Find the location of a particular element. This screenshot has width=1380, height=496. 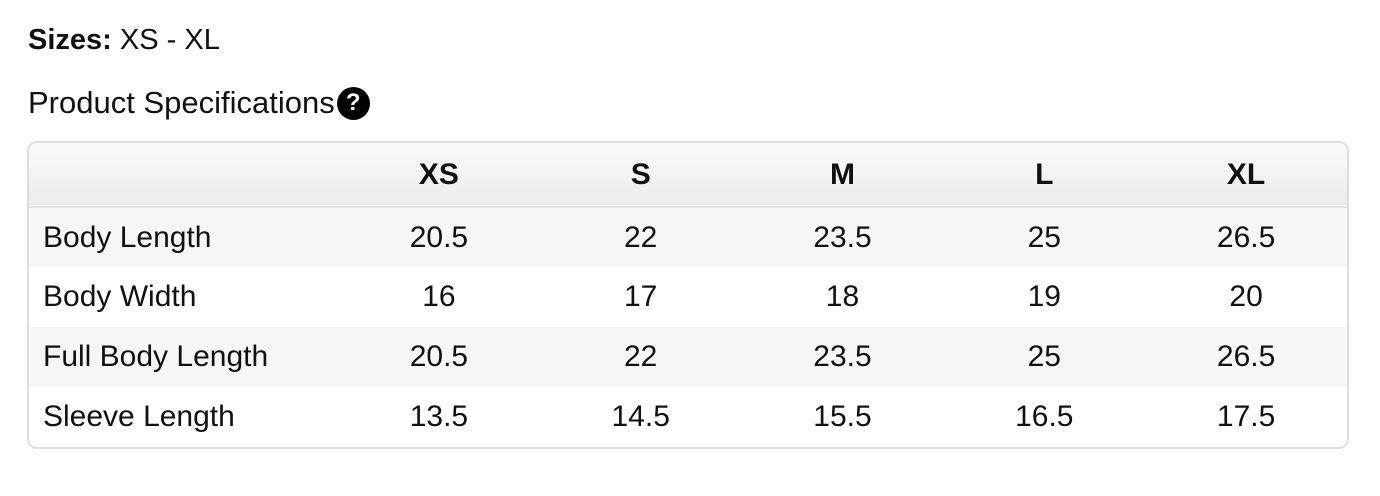

table-row: Sleeve Length 13.5 14.5 15.5 16.5 17.5 is located at coordinates (688, 417).